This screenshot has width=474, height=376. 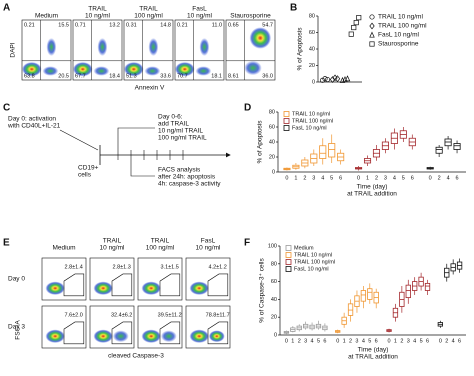 What do you see at coordinates (173, 124) in the screenshot?
I see `diagram-text: add TRAIL` at bounding box center [173, 124].